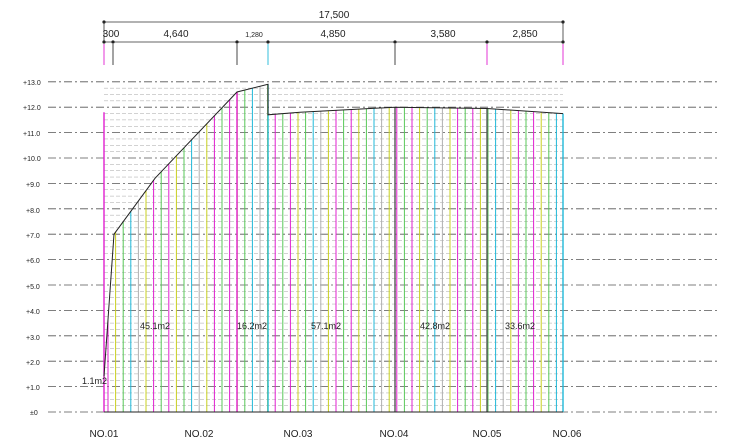  I want to click on dimension-segment: 300, so click(111, 34).